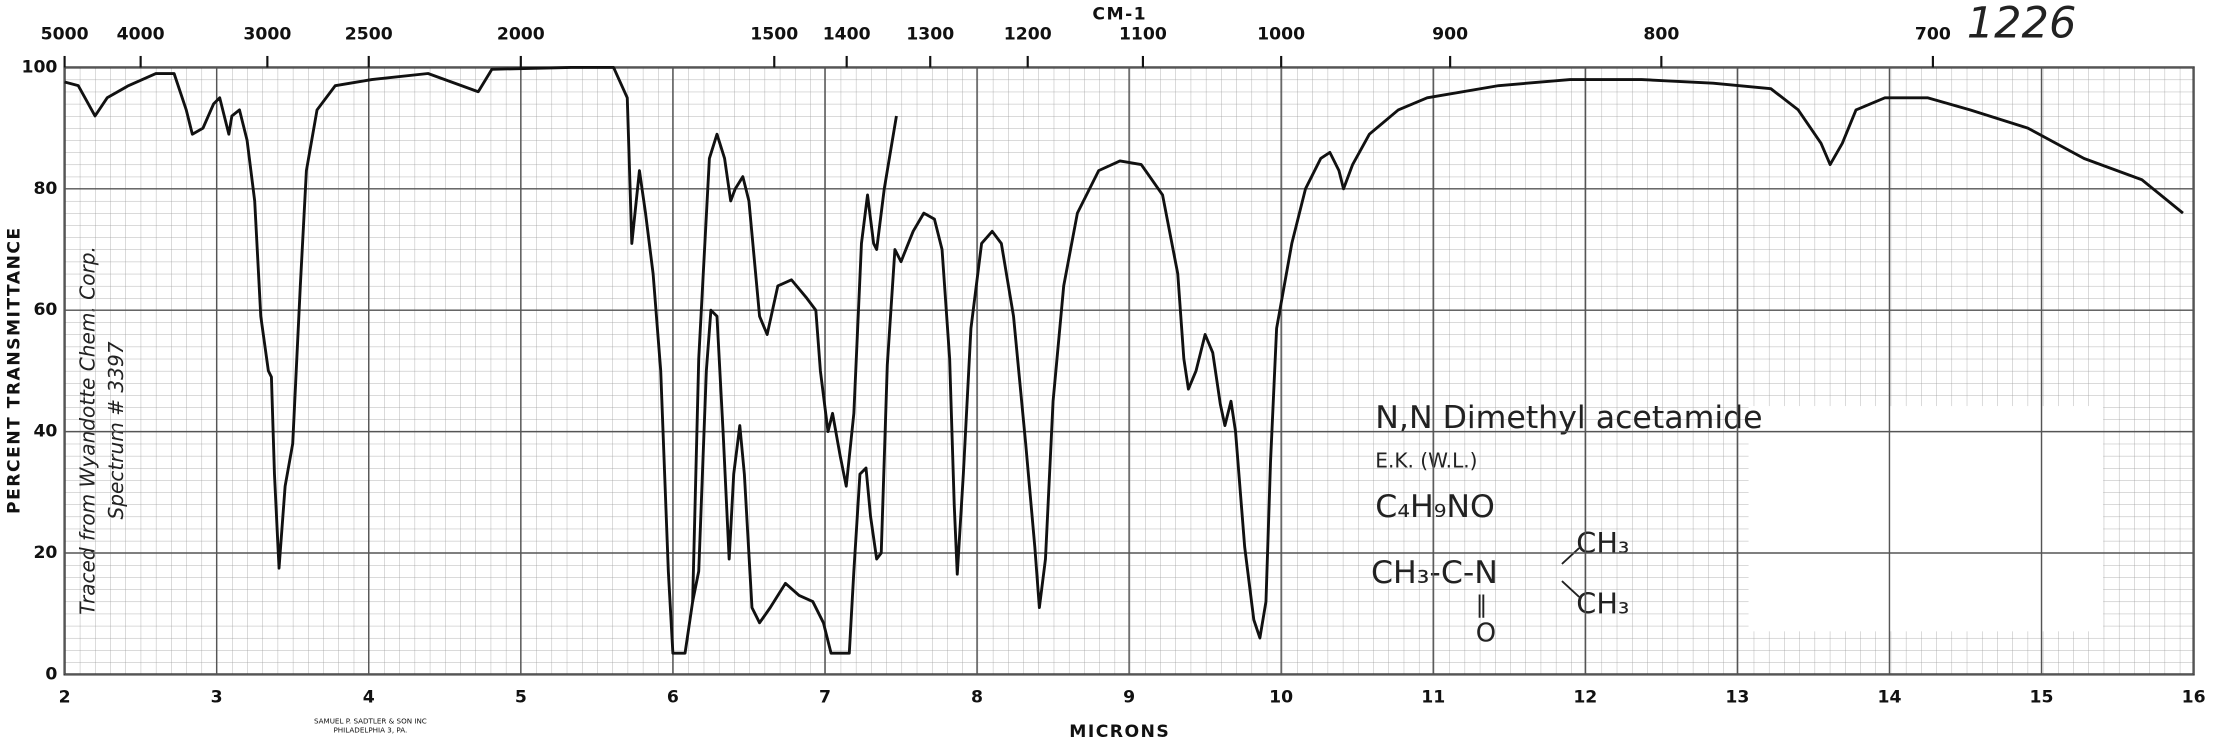  I want to click on x-tick-label: 4, so click(369, 697).